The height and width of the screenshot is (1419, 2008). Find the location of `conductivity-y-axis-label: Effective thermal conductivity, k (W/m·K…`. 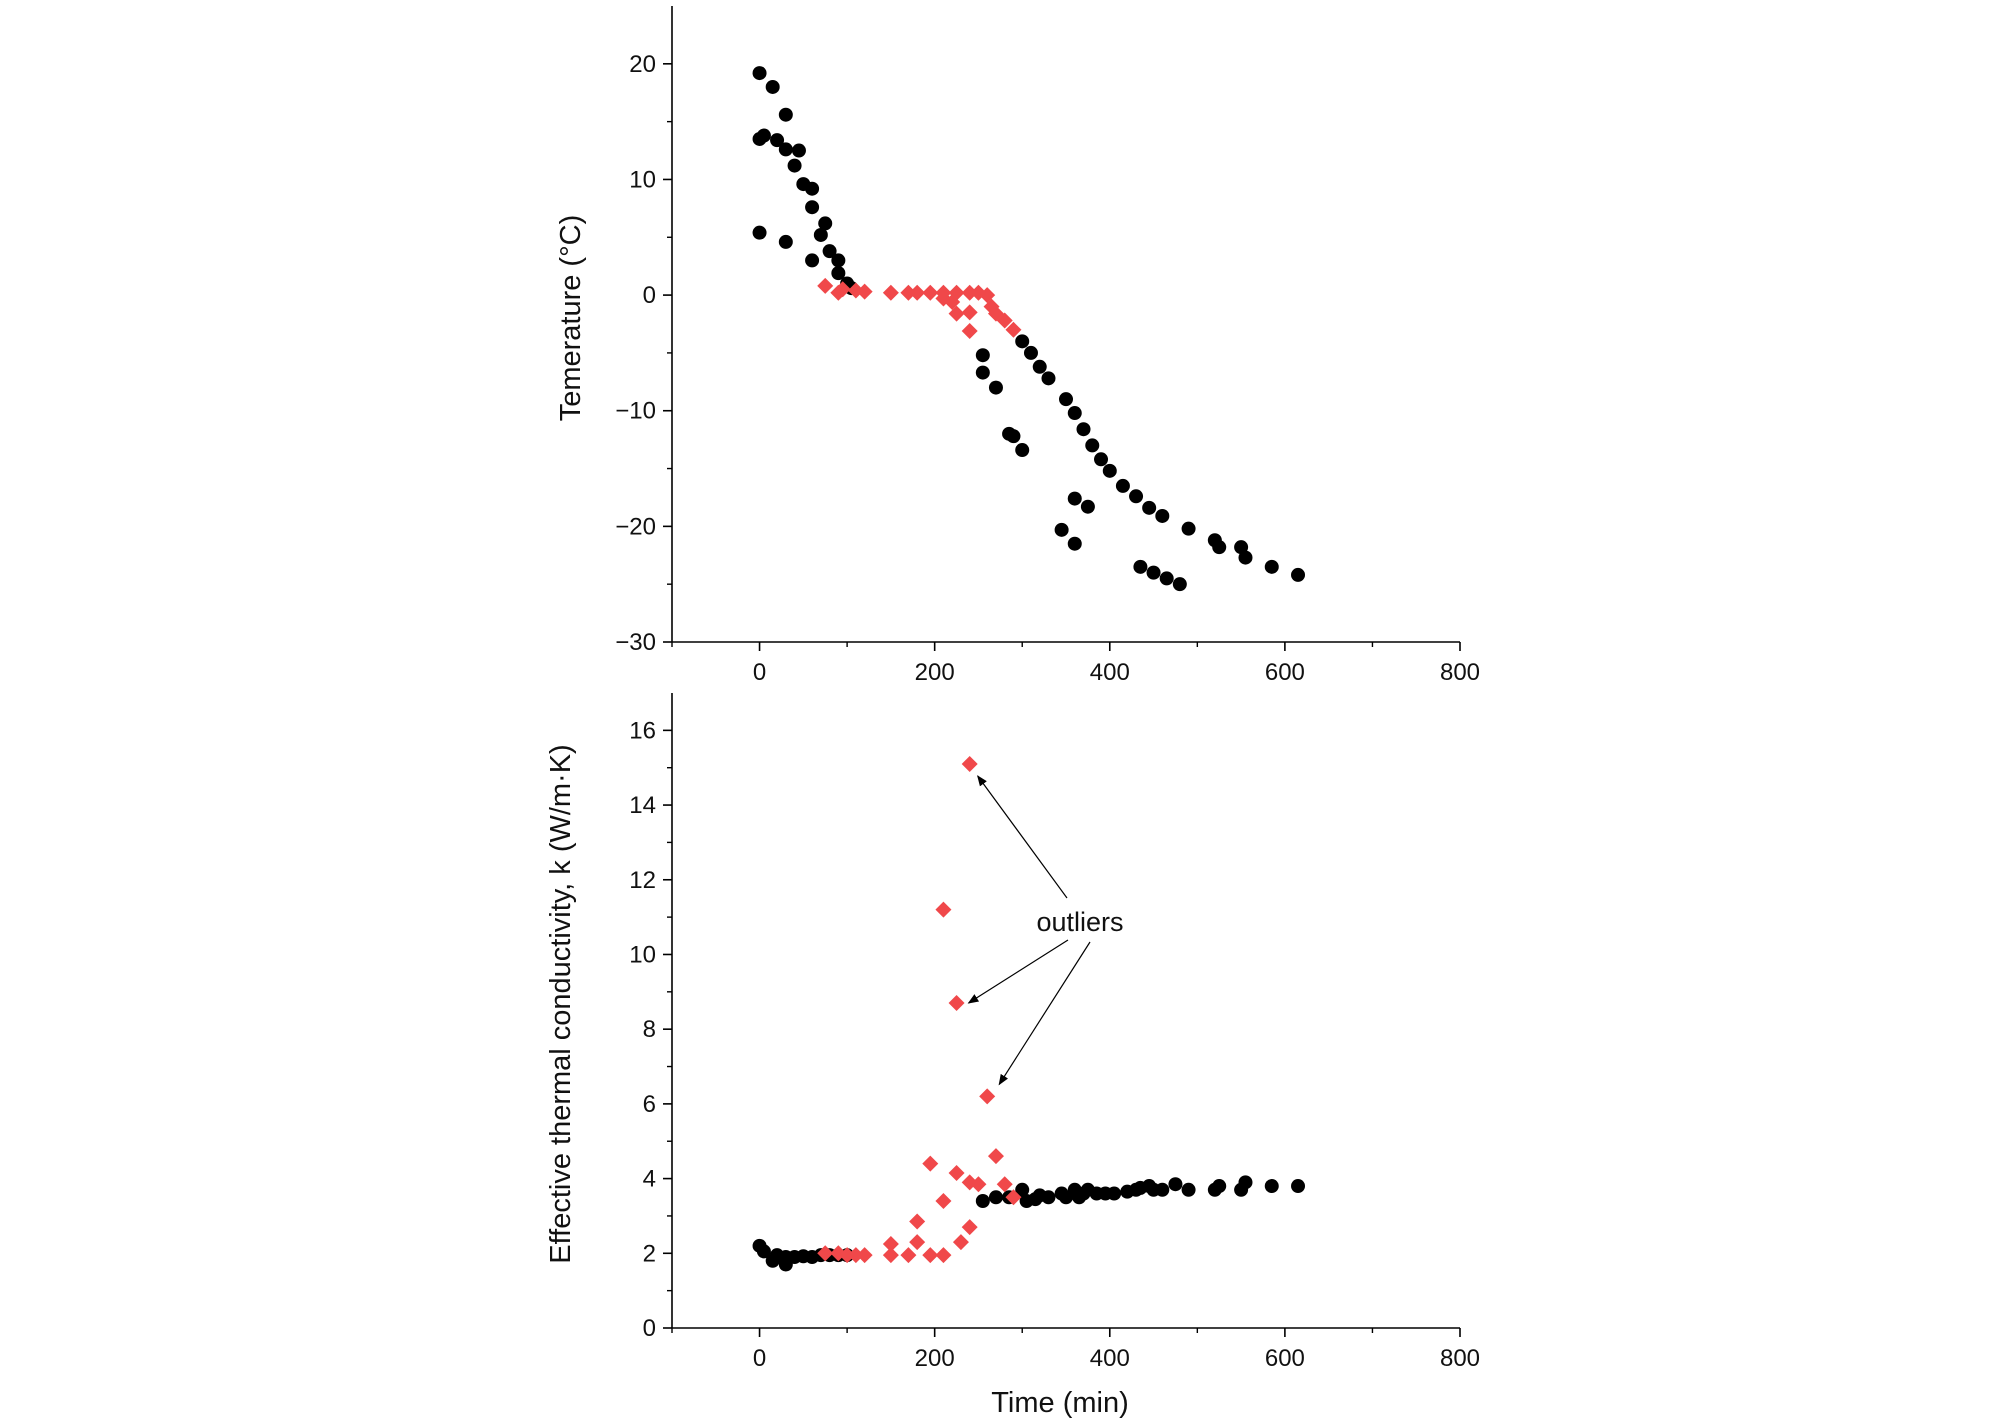

conductivity-y-axis-label: Effective thermal conductivity, k (W/m·K… is located at coordinates (561, 1003).